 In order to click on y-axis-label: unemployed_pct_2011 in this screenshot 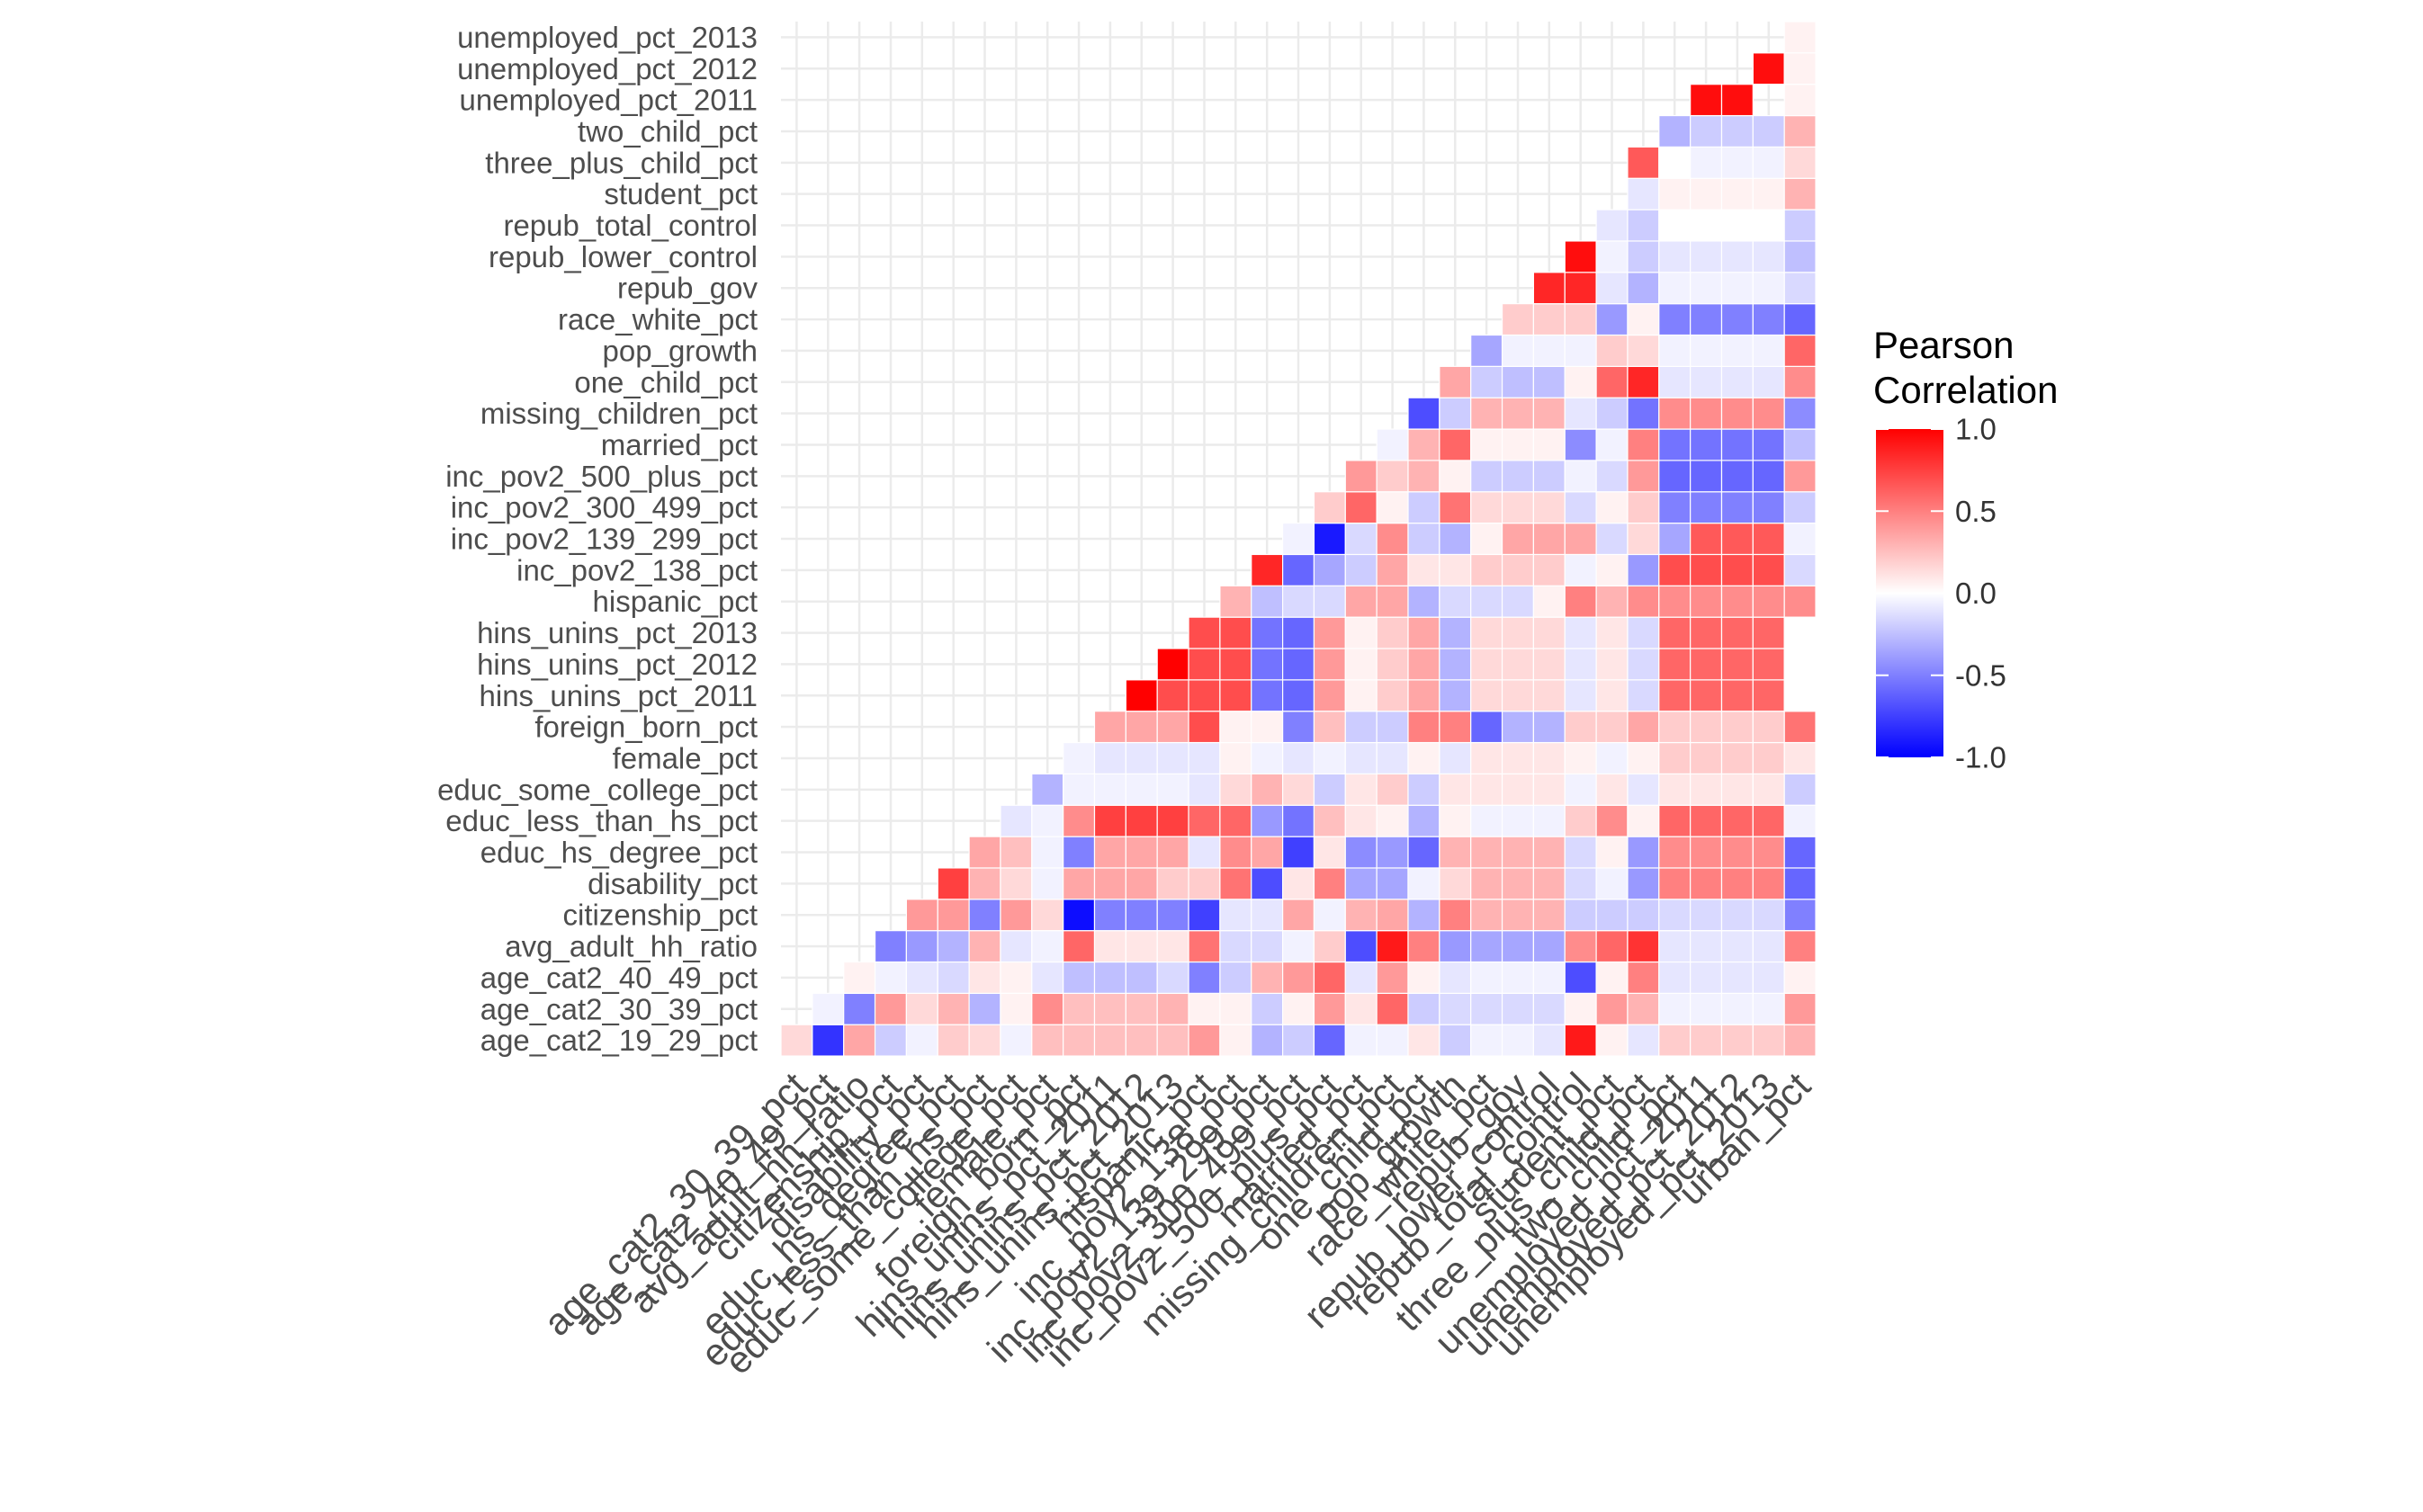, I will do `click(609, 100)`.